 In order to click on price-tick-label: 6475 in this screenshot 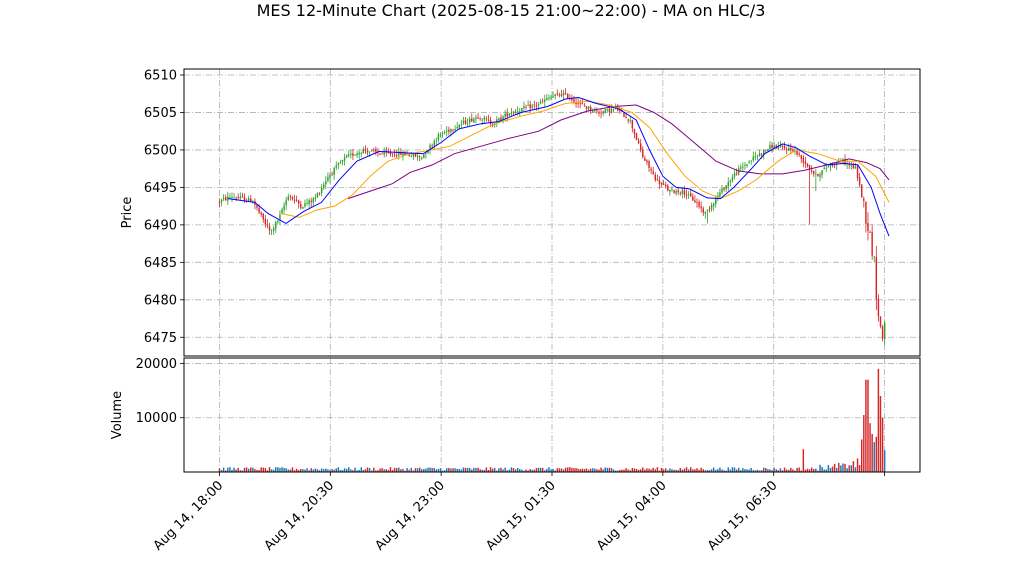, I will do `click(160, 338)`.